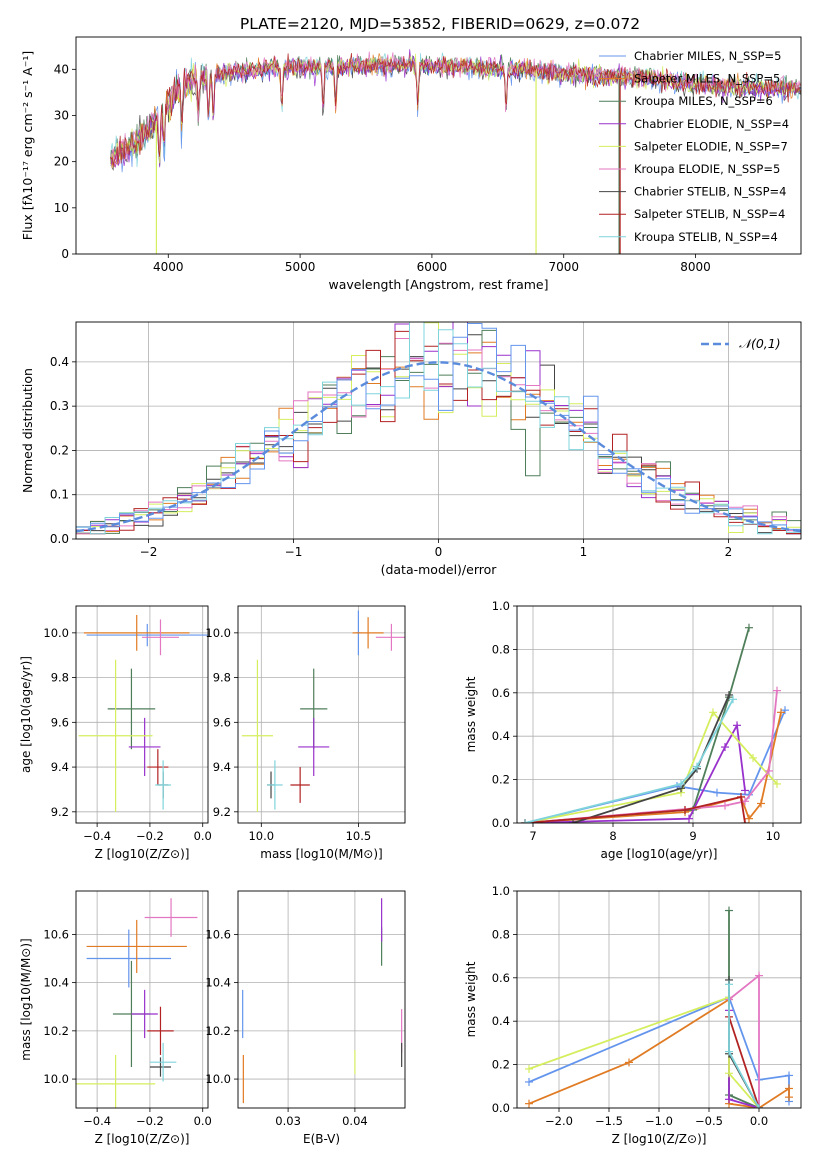 This screenshot has height=1170, width=819. What do you see at coordinates (26, 999) in the screenshot?
I see `y-axis-label: mass [log10(M/M⊙)]` at bounding box center [26, 999].